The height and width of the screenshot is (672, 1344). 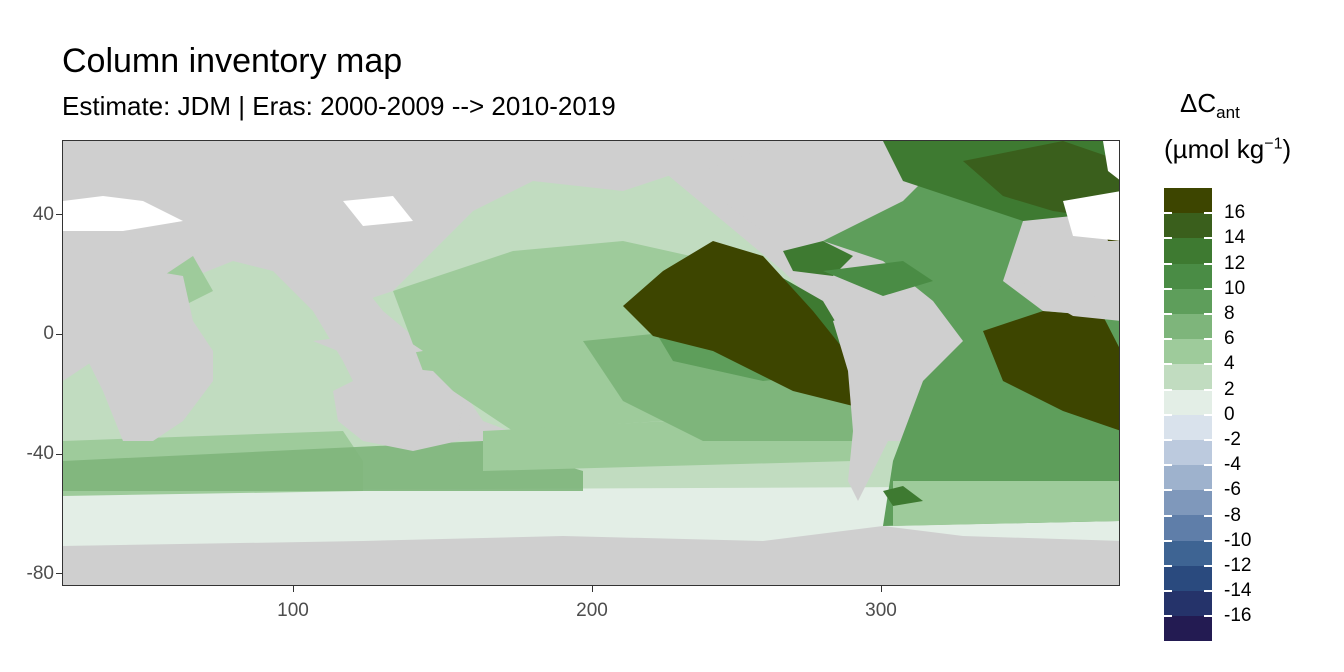 I want to click on legend-unit-sup: −1, so click(x=1273, y=144).